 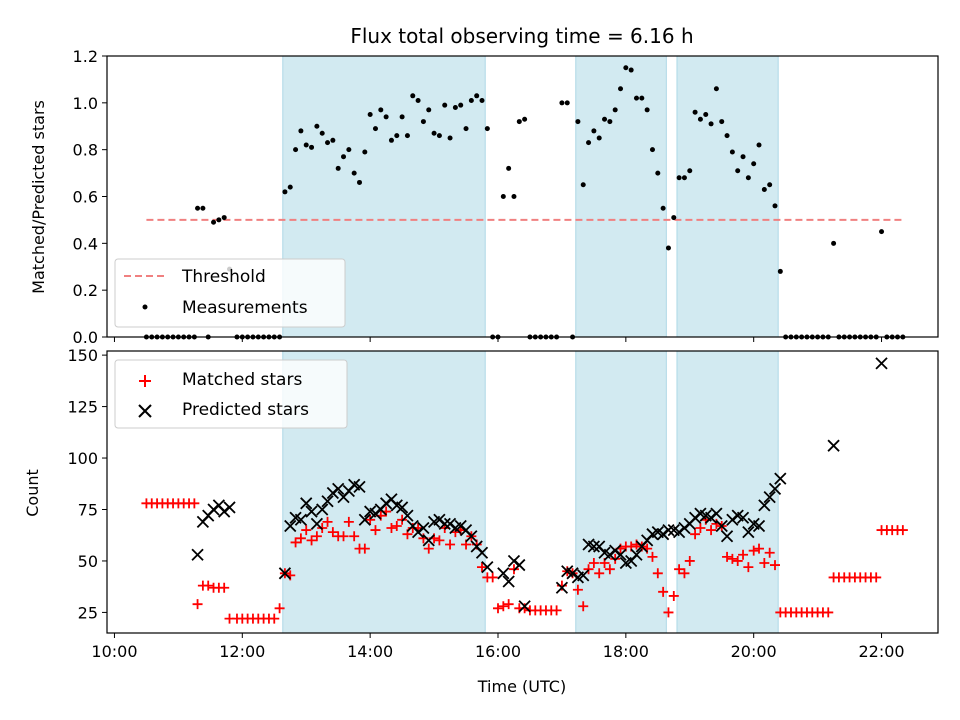 I want to click on top-y-axis: 0.0 0.2 0.4 0.6 0.8 1.0 1.2, so click(x=90, y=197).